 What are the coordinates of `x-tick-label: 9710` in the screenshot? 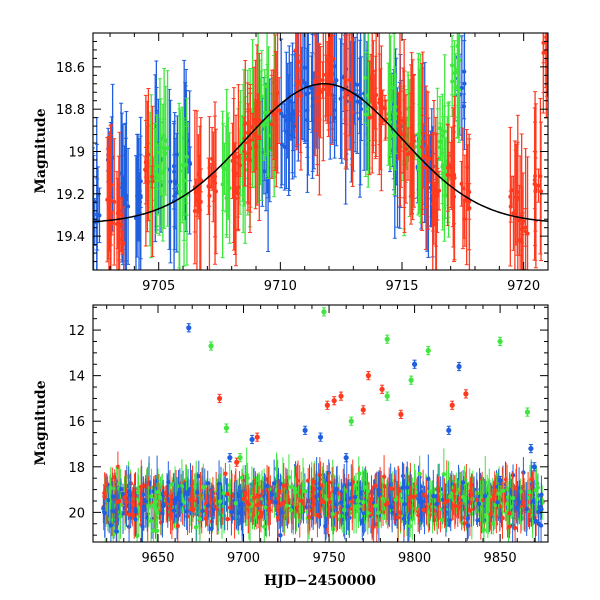 It's located at (280, 286).